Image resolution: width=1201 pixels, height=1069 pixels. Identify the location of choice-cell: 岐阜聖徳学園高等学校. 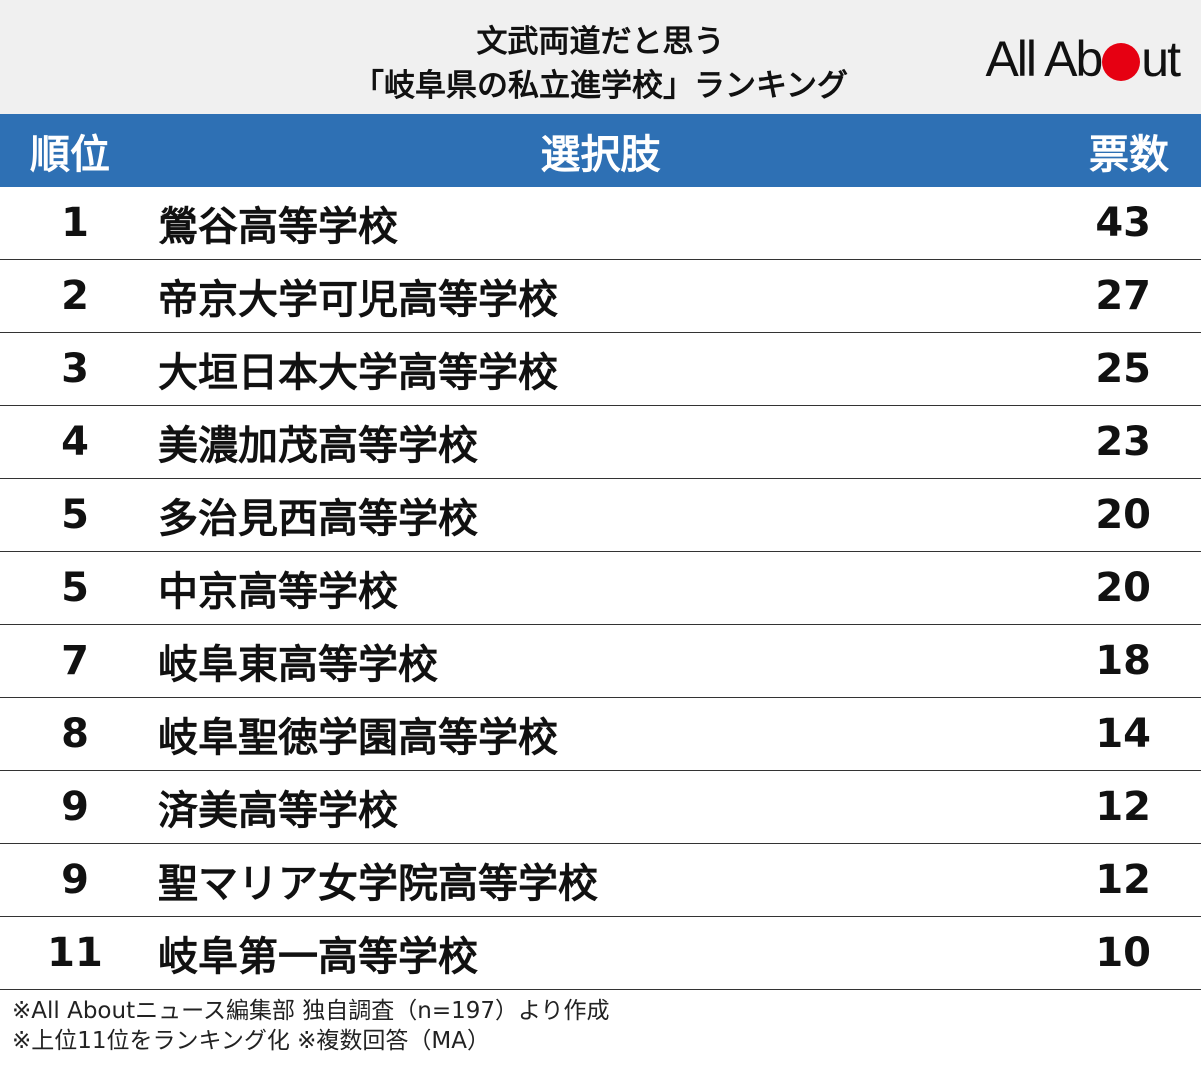
(358, 738).